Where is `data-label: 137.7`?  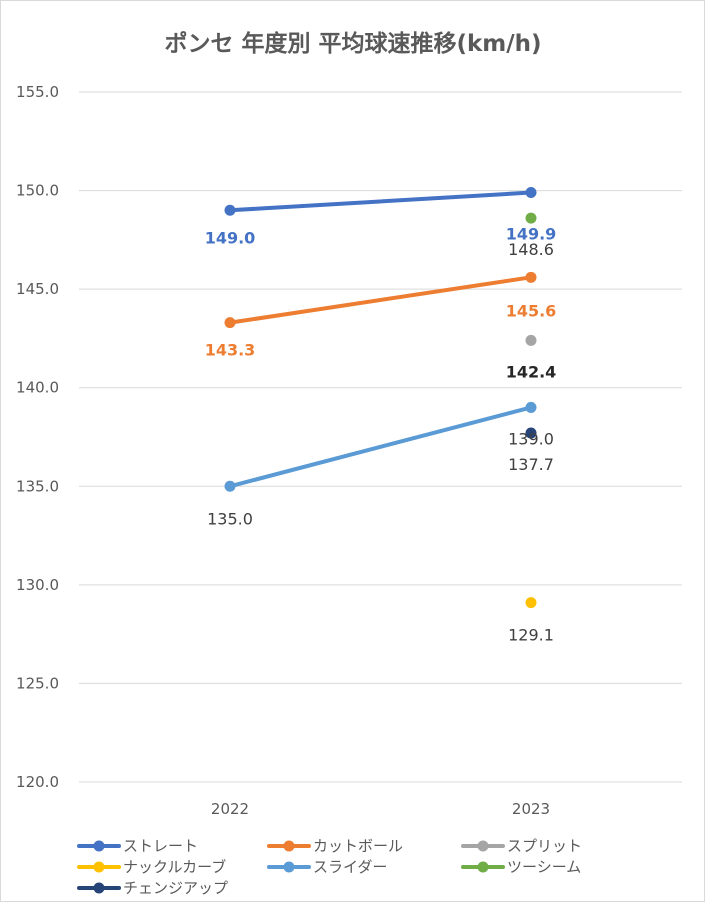 data-label: 137.7 is located at coordinates (531, 464).